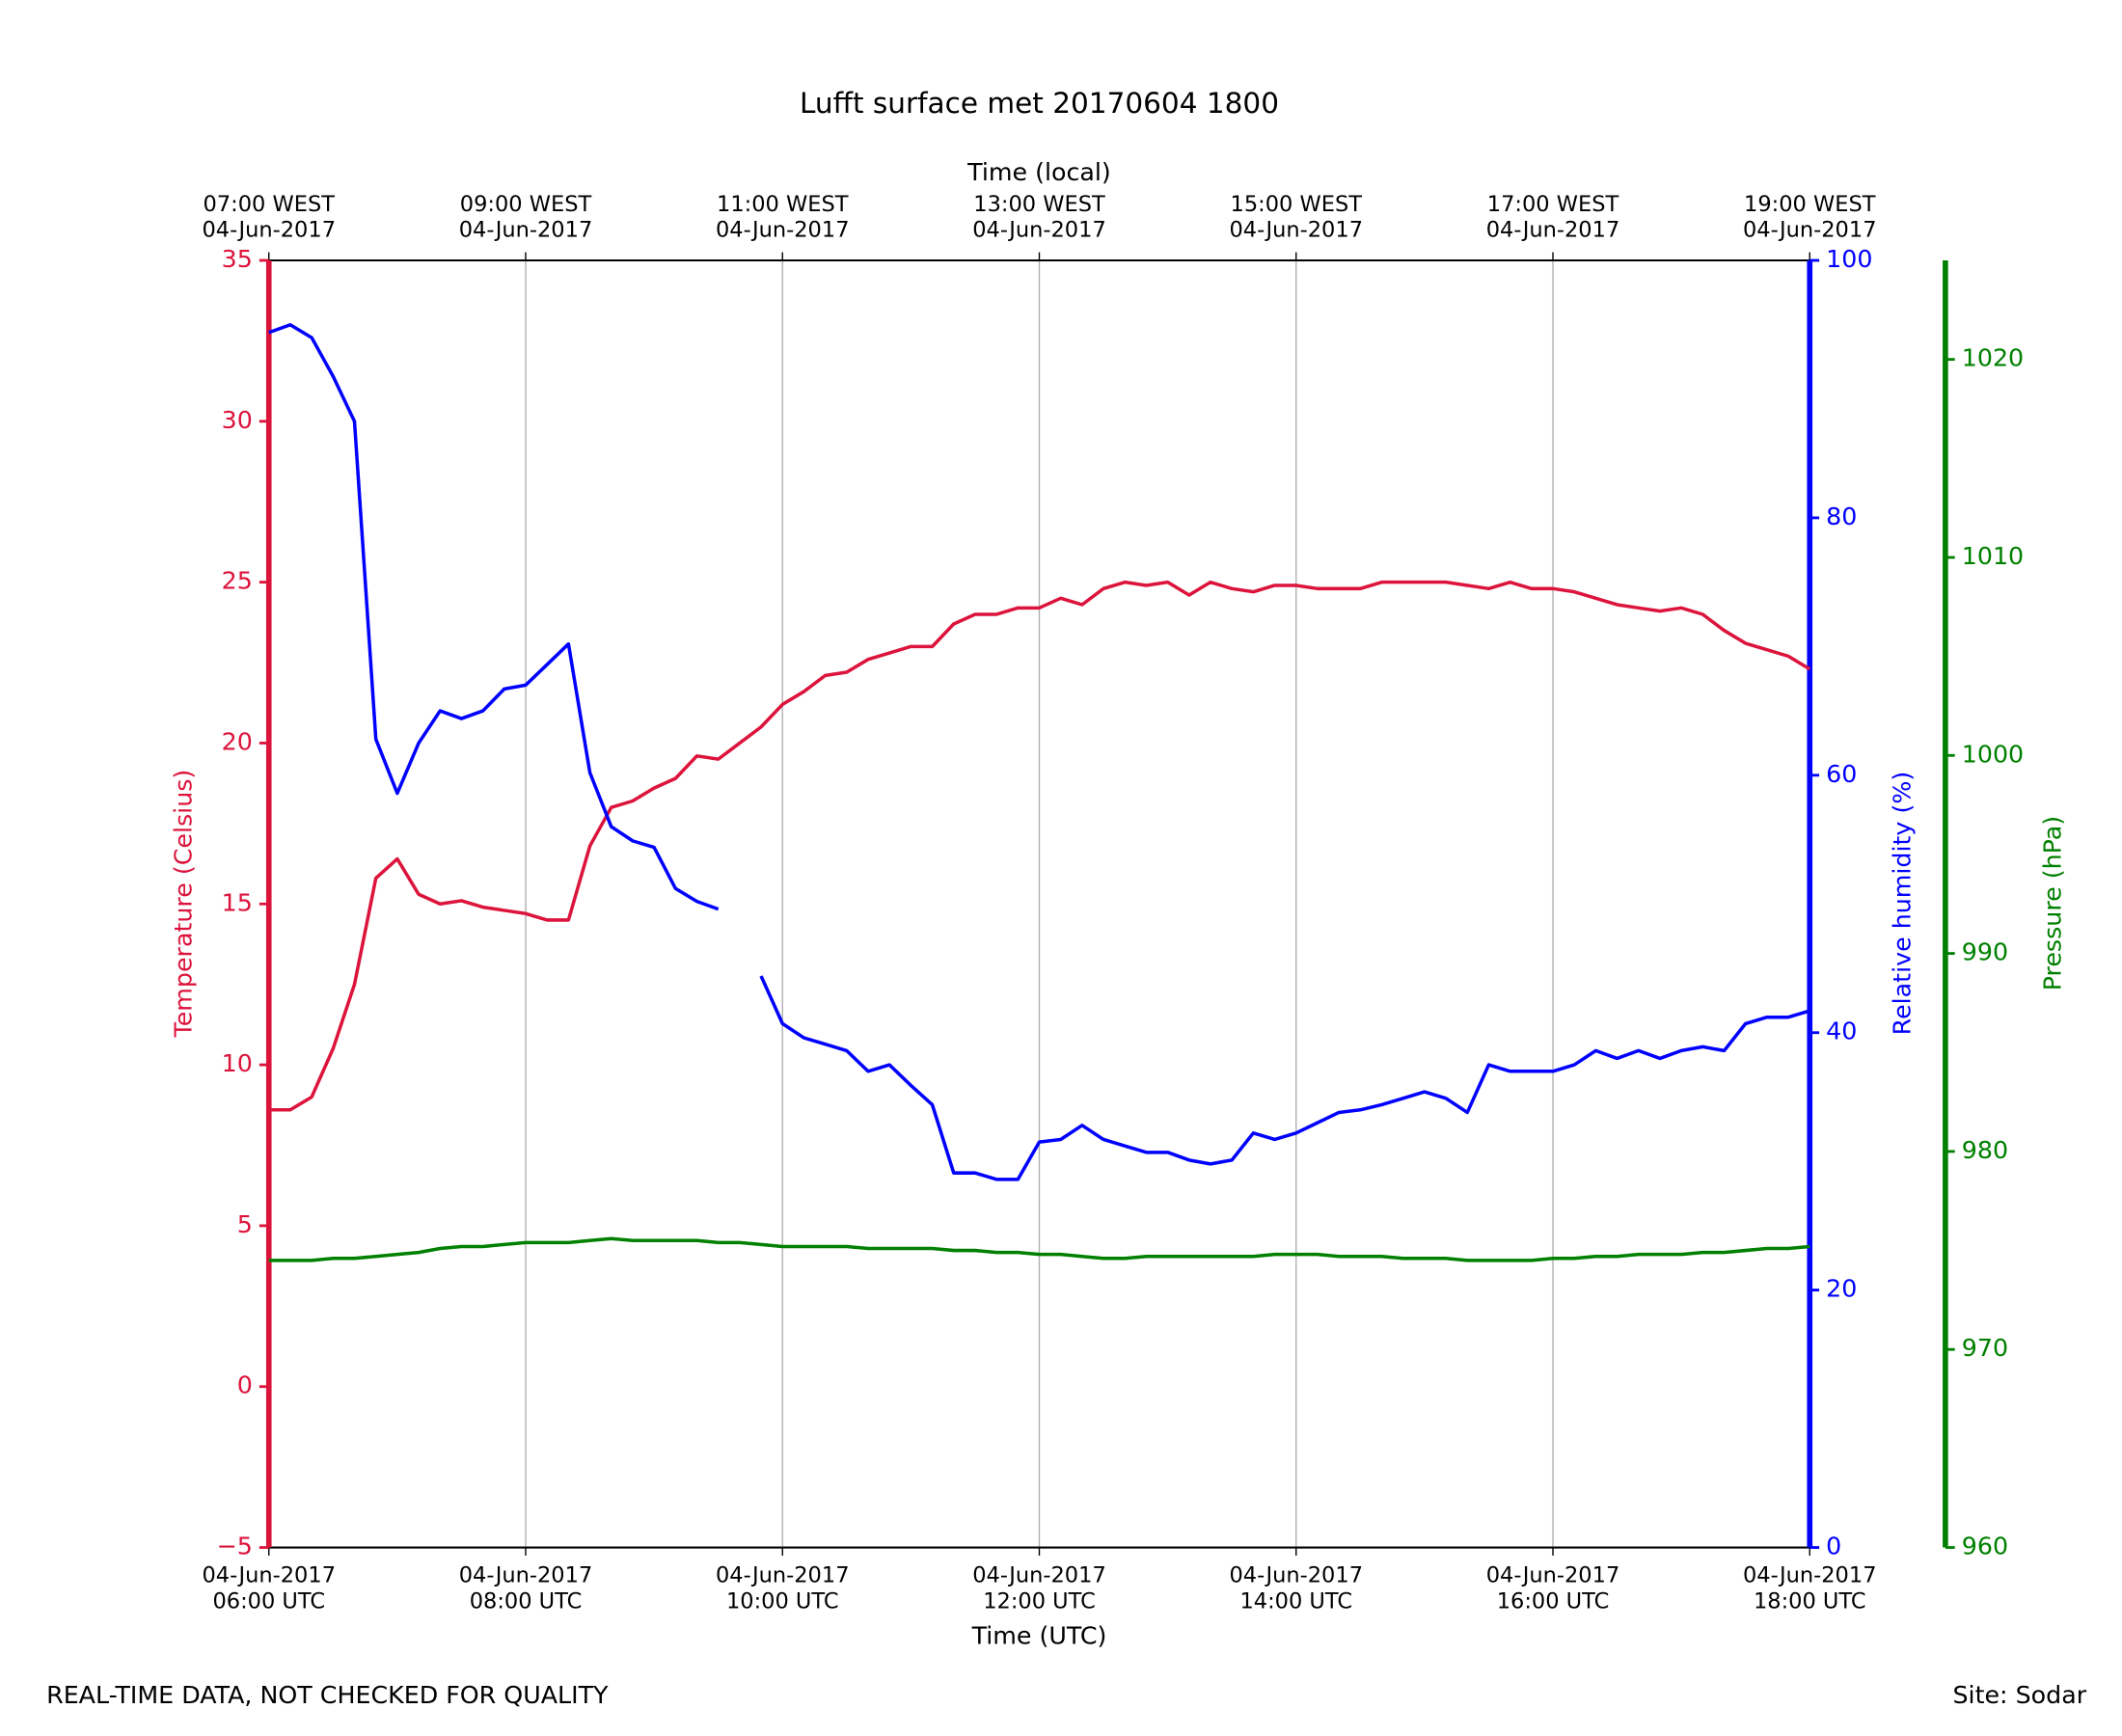 Image resolution: width=2122 pixels, height=1736 pixels. Describe the element at coordinates (245, 1224) in the screenshot. I see `yticks-label: 5` at that location.